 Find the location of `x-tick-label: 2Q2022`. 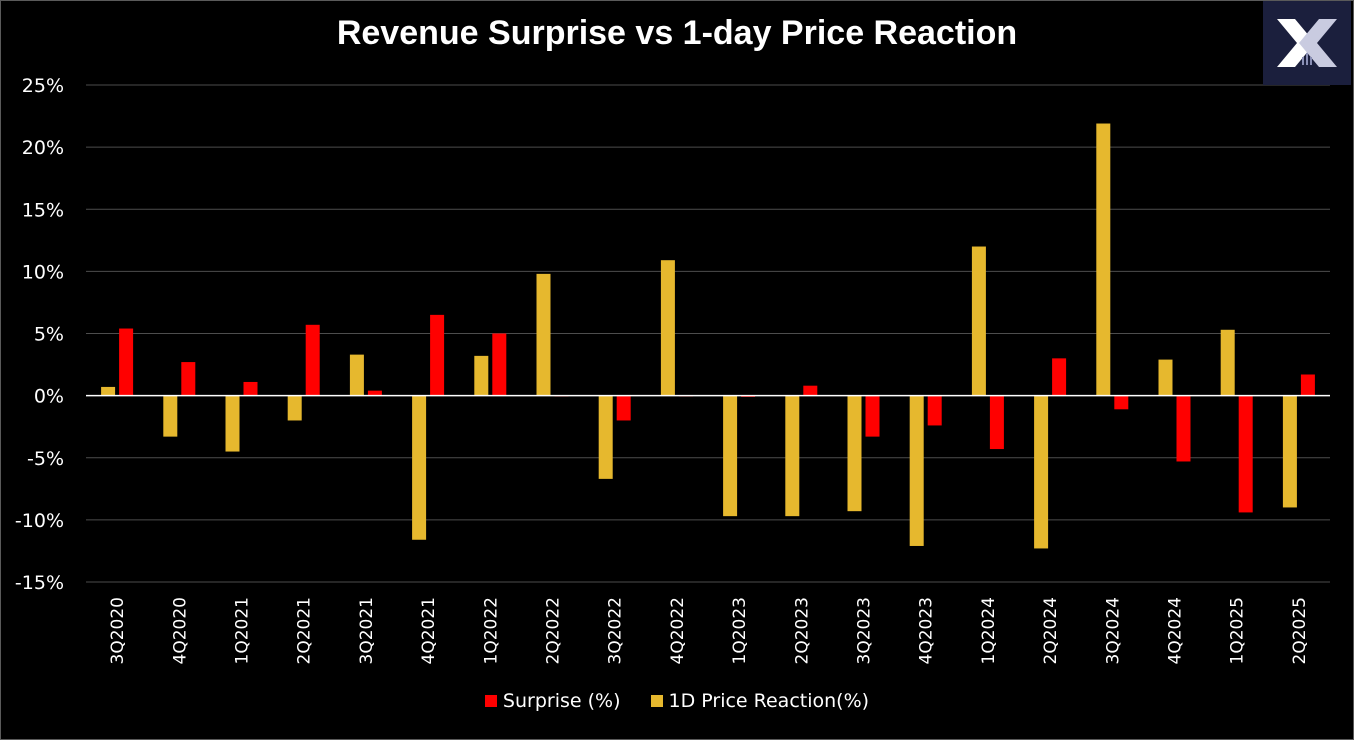

x-tick-label: 2Q2022 is located at coordinates (554, 630).